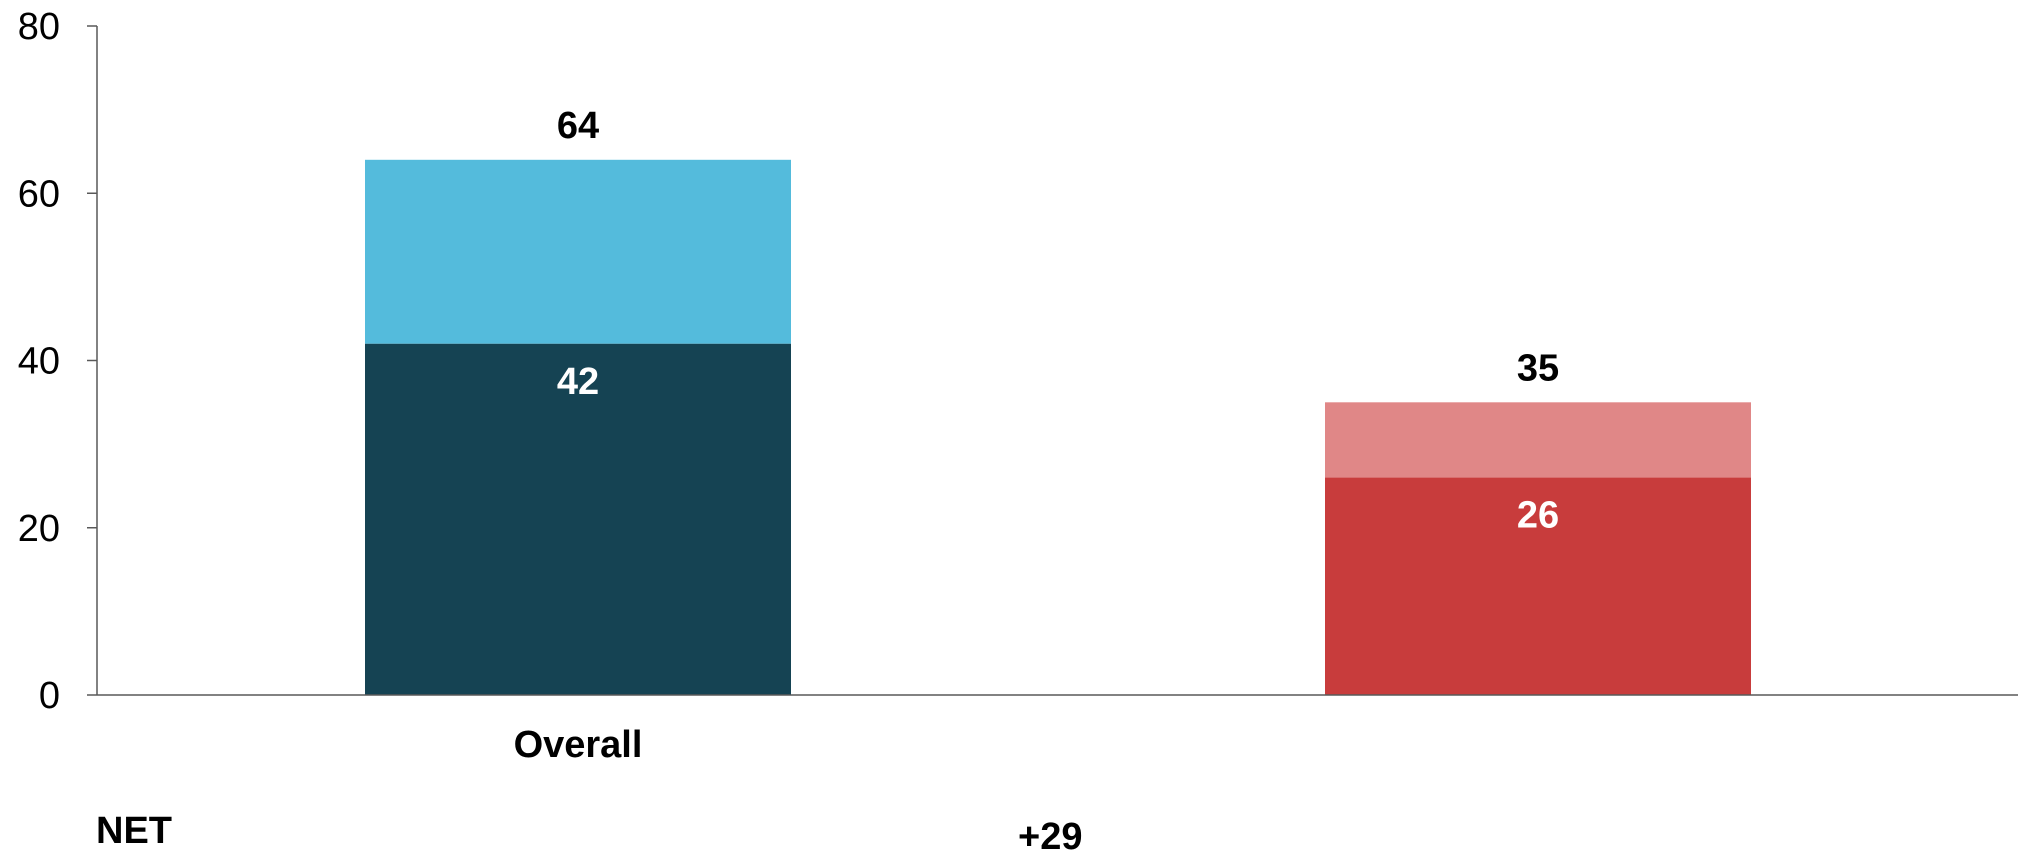  What do you see at coordinates (1538, 516) in the screenshot?
I see `bar-inner-label: 26` at bounding box center [1538, 516].